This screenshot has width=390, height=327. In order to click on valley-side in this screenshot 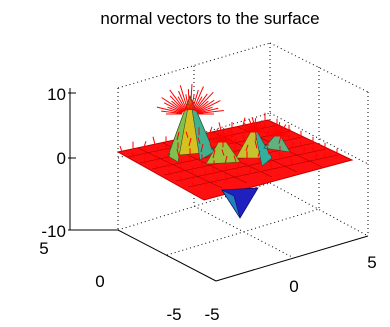, I will do `click(231, 204)`.